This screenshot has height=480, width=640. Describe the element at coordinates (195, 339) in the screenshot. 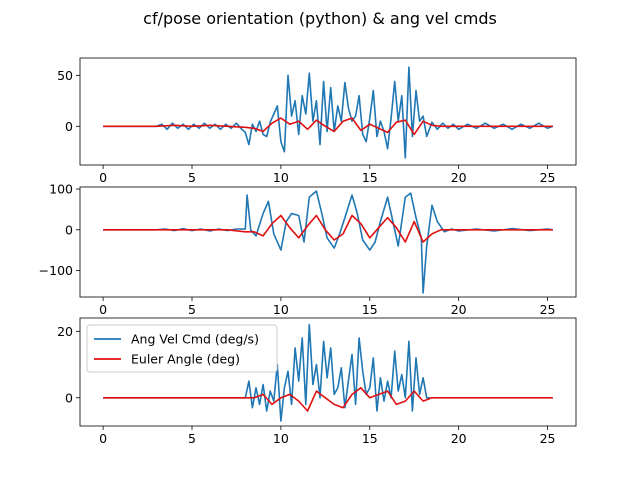

I see `legend-label: Ang Vel Cmd (deg/s)` at that location.